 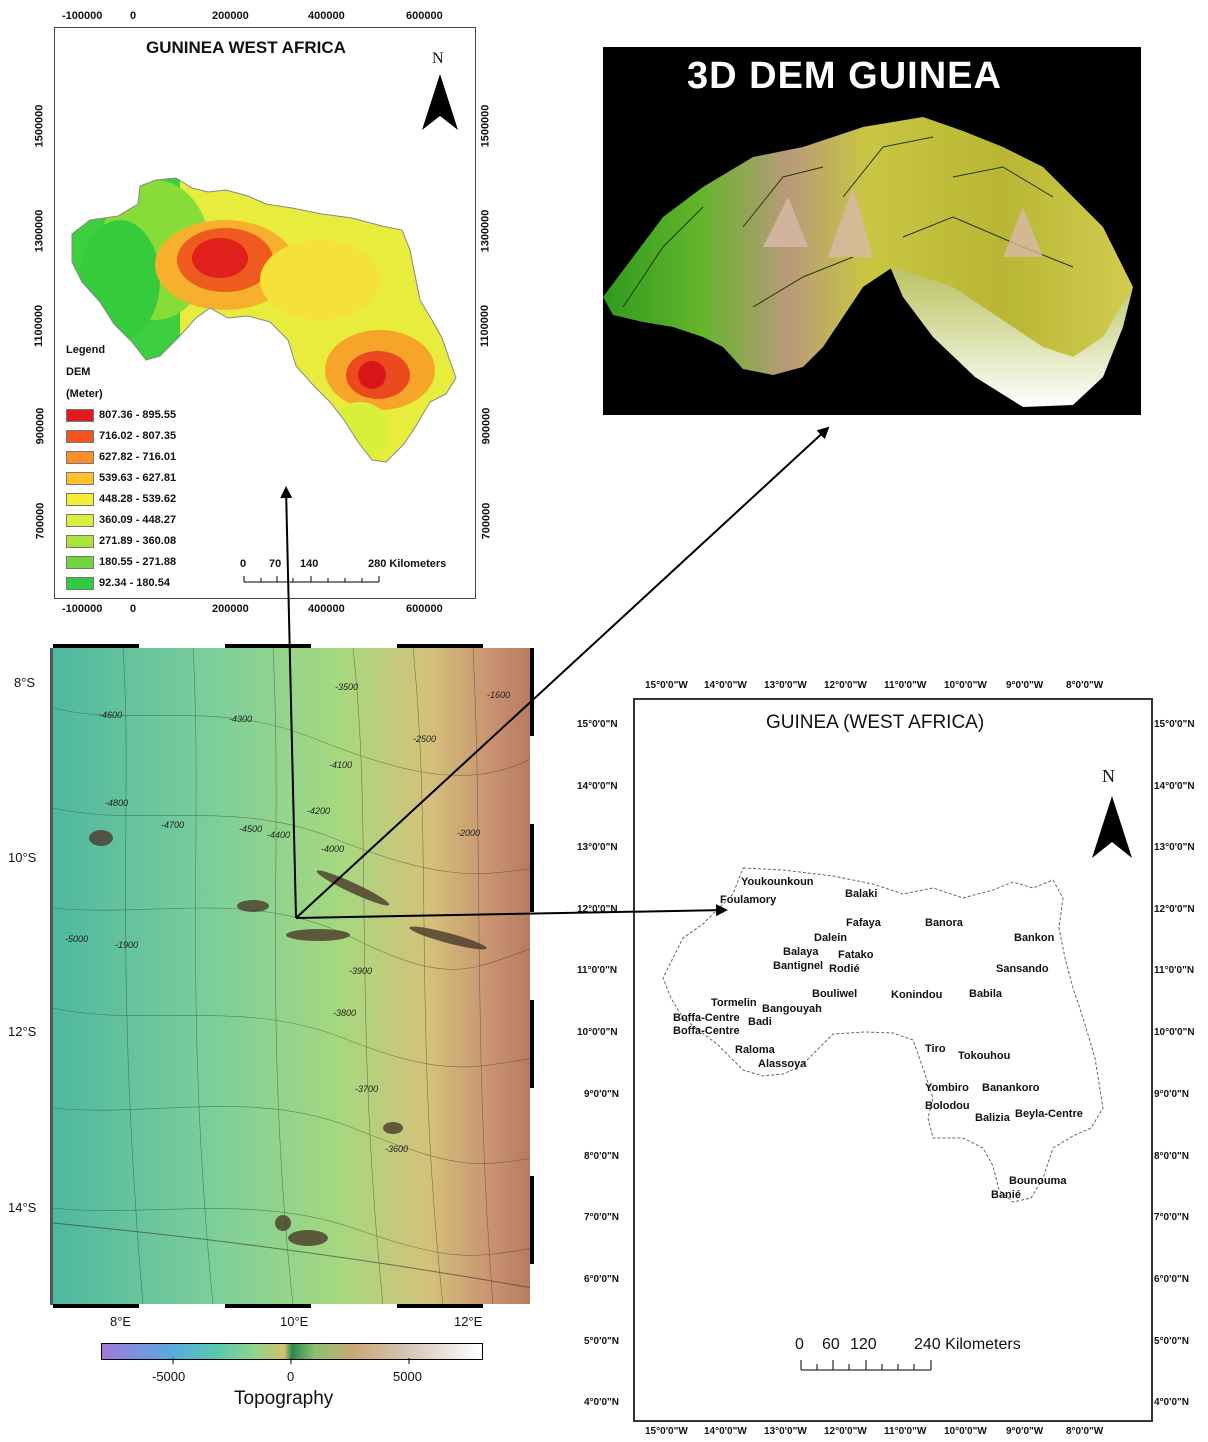 I want to click on contour-label: -3800, so click(x=345, y=1013).